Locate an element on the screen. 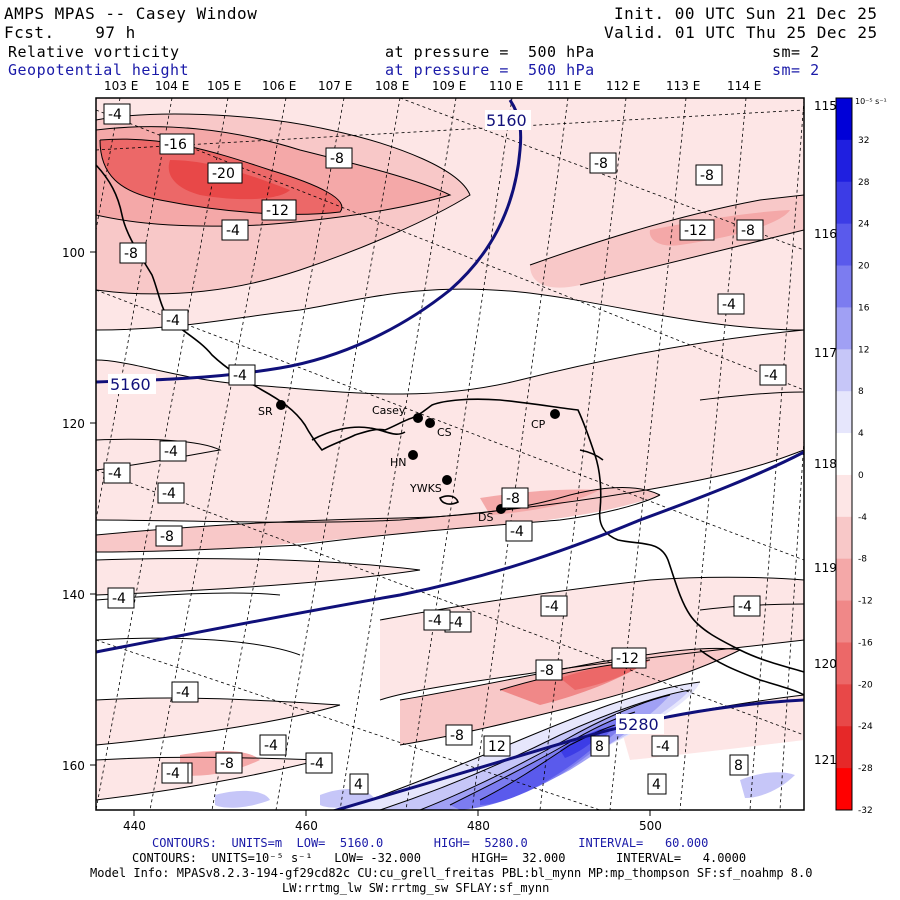  colorbar-label: 4 is located at coordinates (861, 434).